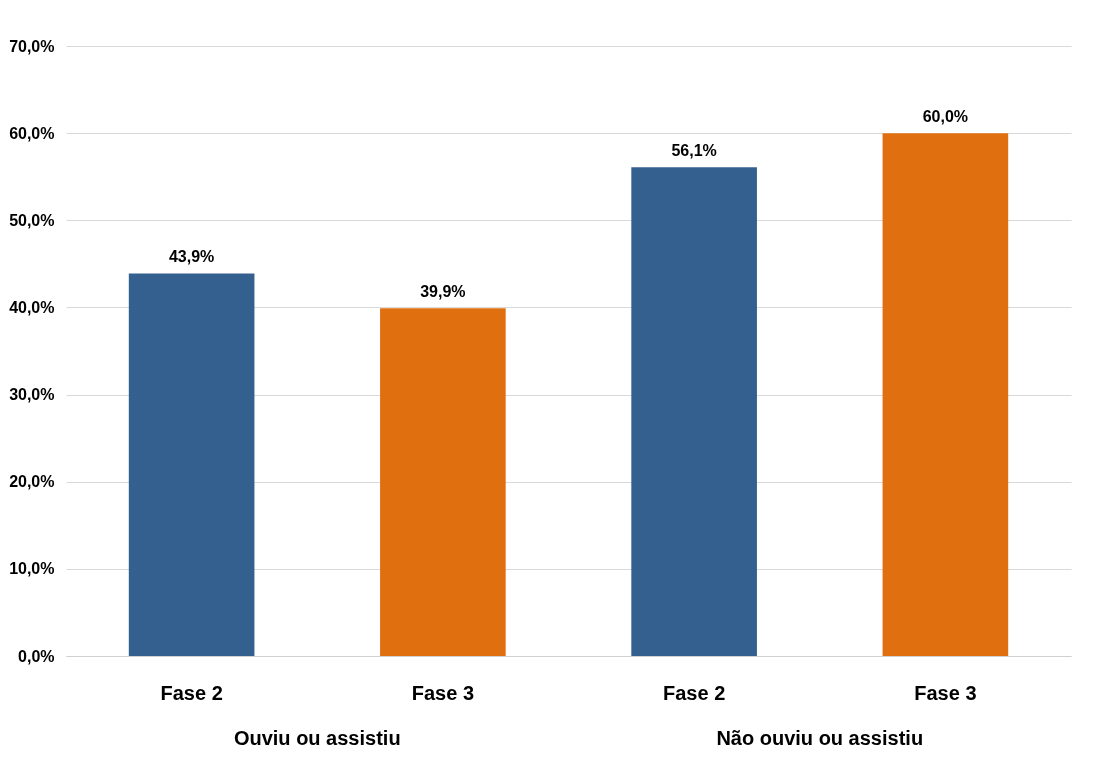 Image resolution: width=1113 pixels, height=764 pixels. I want to click on x-tick-label: Ouviu ou assistiu, so click(317, 737).